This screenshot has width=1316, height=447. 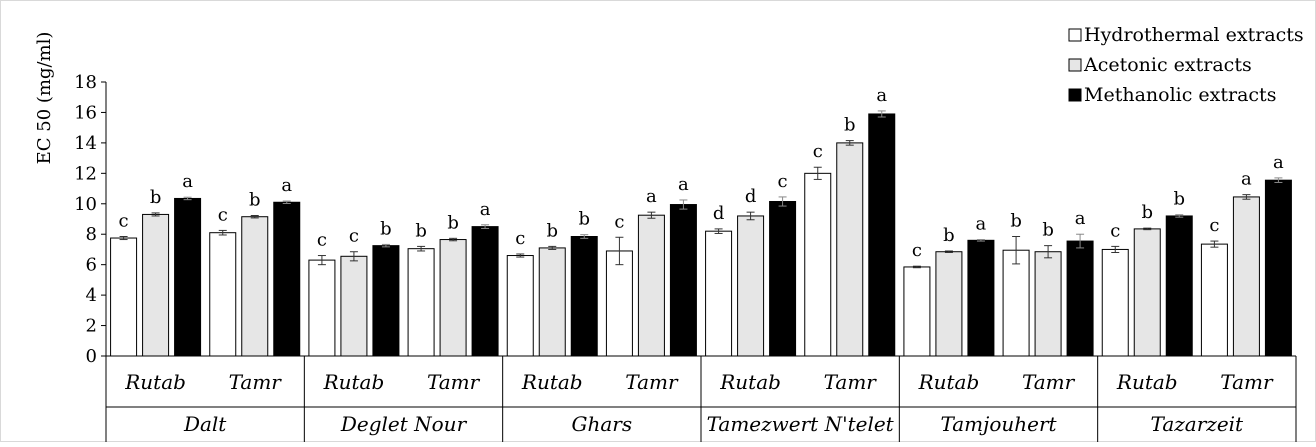 What do you see at coordinates (751, 196) in the screenshot?
I see `significance-label: d` at bounding box center [751, 196].